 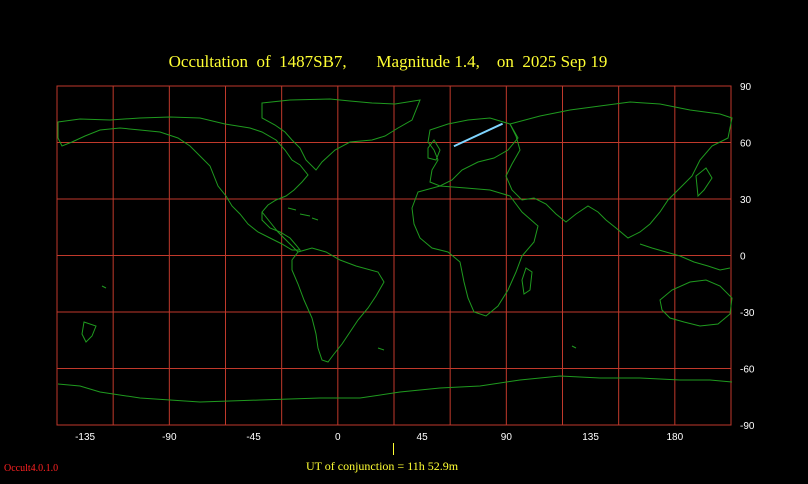 I want to click on longitude-labels: 180 -135 -90 -45 0 45 90 135, so click(x=379, y=437).